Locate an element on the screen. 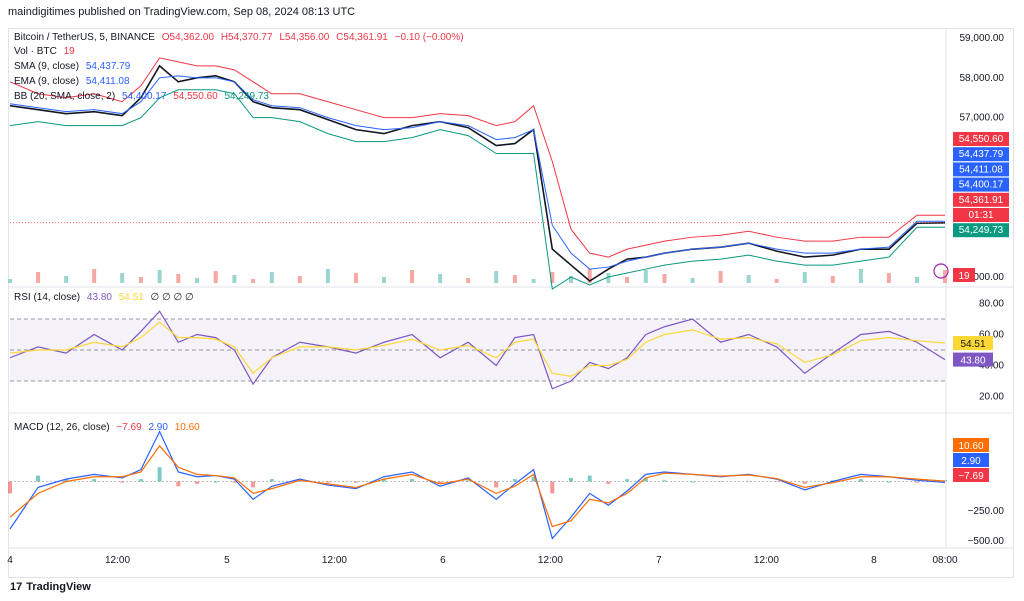 This screenshot has height=601, width=1024. tradingview-logo: 17 TradingView is located at coordinates (50, 587).